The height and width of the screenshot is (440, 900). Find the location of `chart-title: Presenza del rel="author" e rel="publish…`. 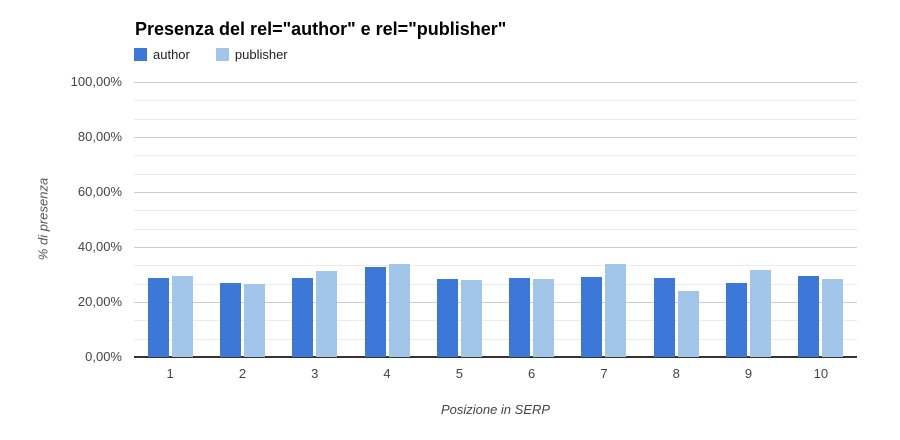

chart-title: Presenza del rel="author" e rel="publish… is located at coordinates (321, 29).